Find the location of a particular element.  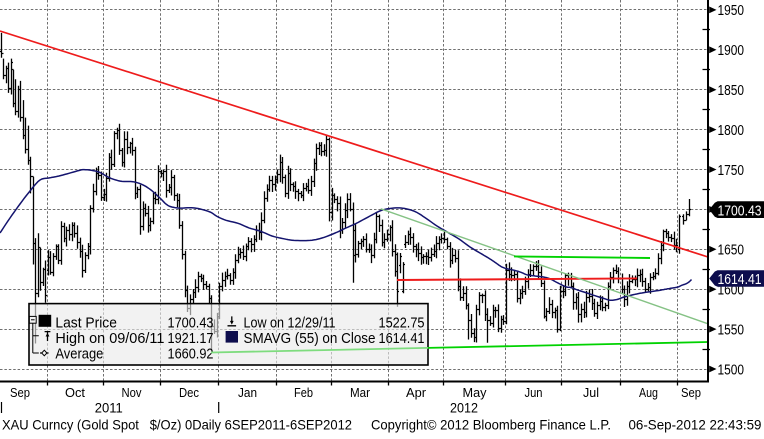

svg-text: 1850 is located at coordinates (731, 90).